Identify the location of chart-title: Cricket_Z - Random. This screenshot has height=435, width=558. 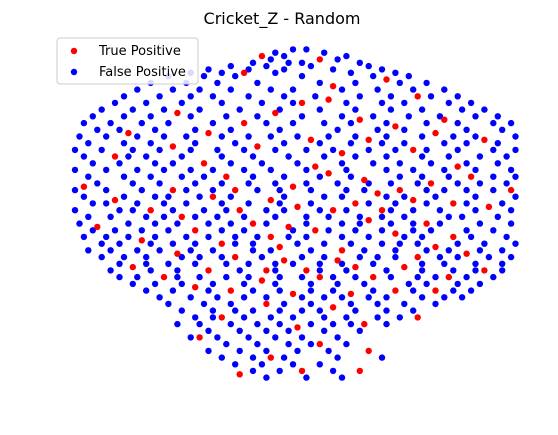
(282, 19).